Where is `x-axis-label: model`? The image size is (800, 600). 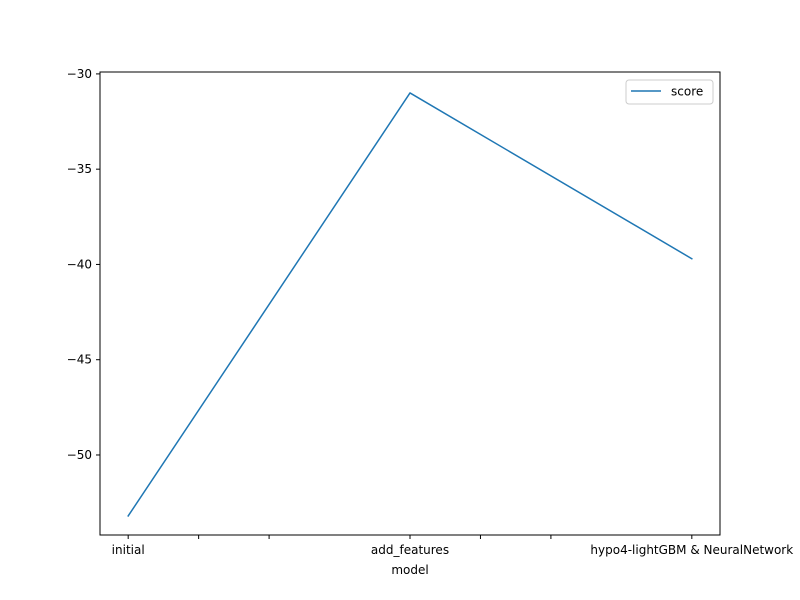 x-axis-label: model is located at coordinates (409, 570).